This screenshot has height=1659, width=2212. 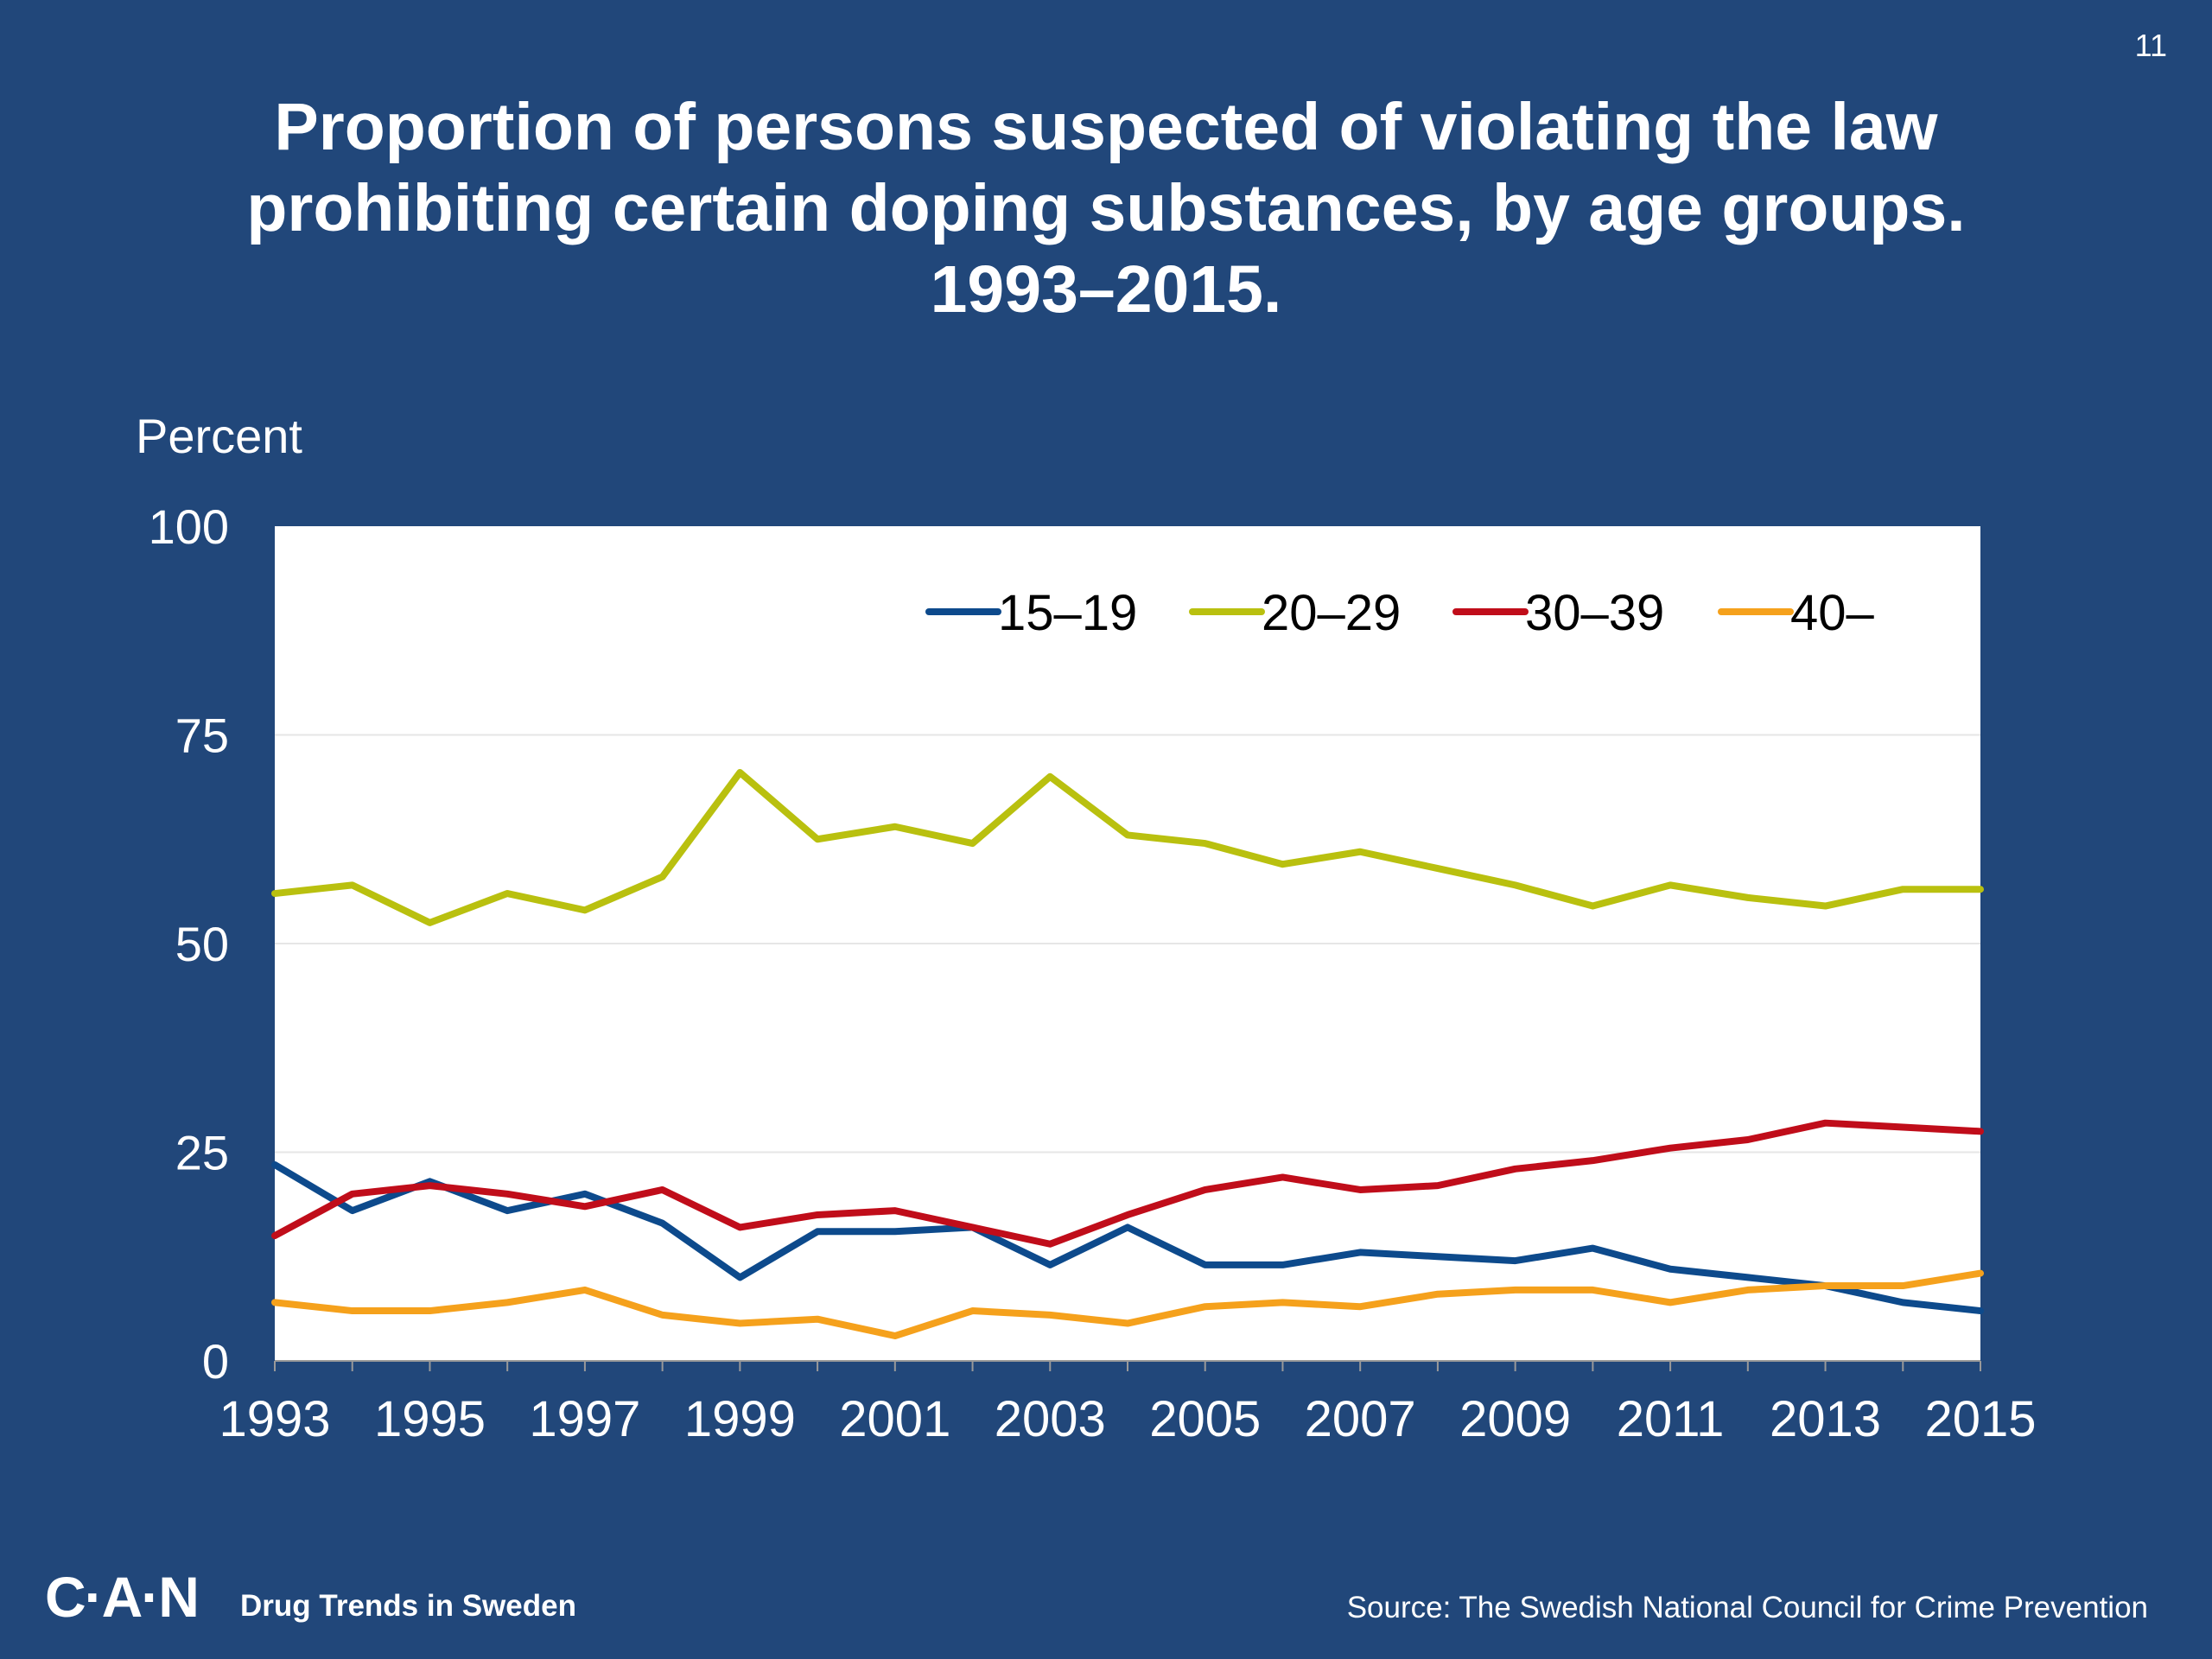 What do you see at coordinates (1594, 613) in the screenshot?
I see `legend-label-3: 30–39` at bounding box center [1594, 613].